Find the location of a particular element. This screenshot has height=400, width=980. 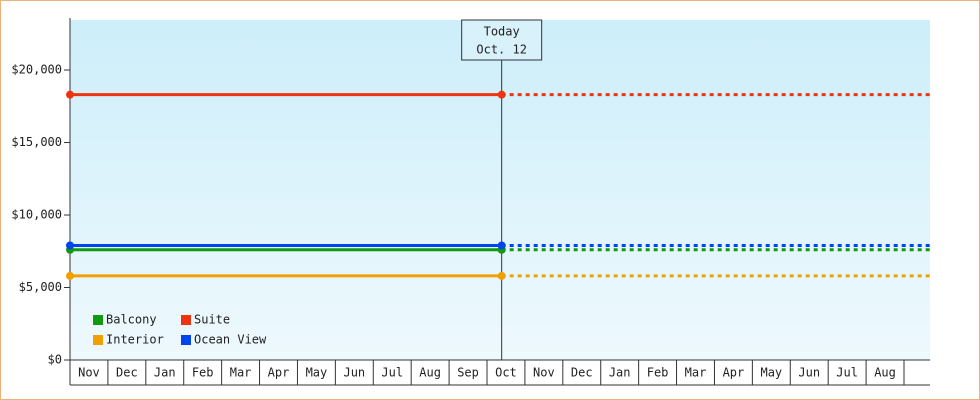

today-box is located at coordinates (502, 40).